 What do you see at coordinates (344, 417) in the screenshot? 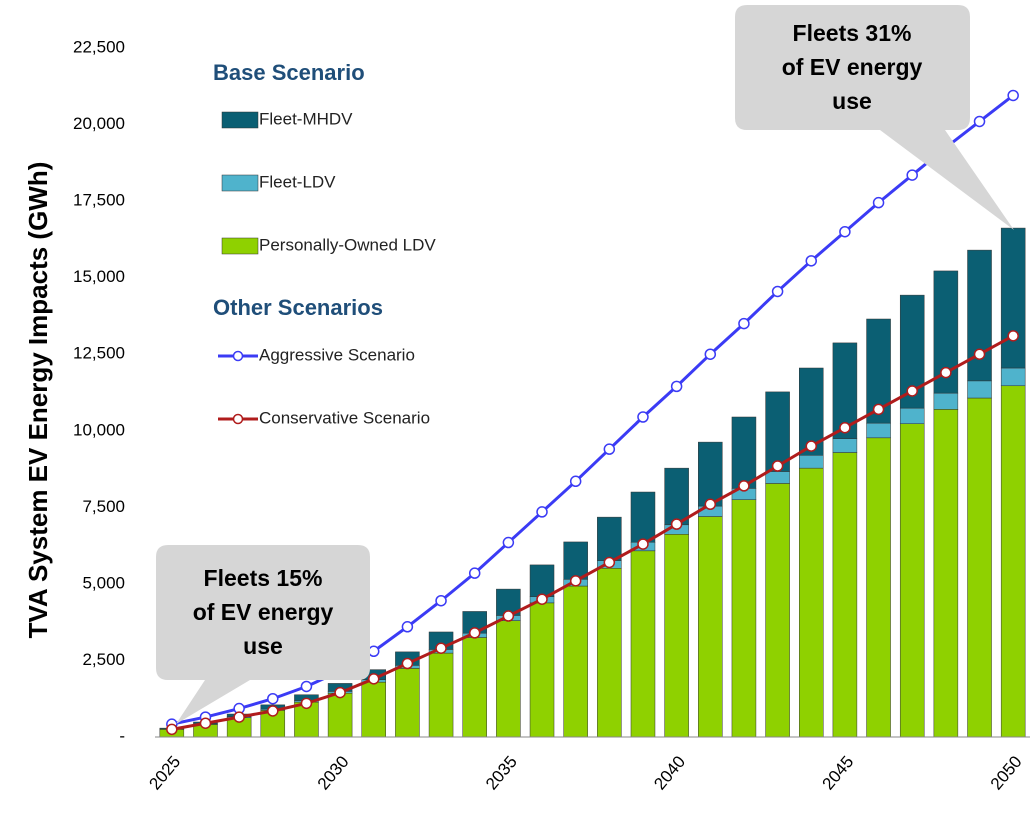
I see `legend-label: Conservative Scenario` at bounding box center [344, 417].